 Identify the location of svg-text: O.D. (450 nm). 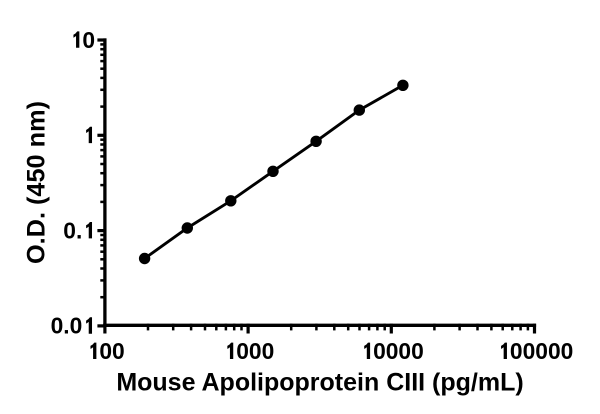
(36, 182).